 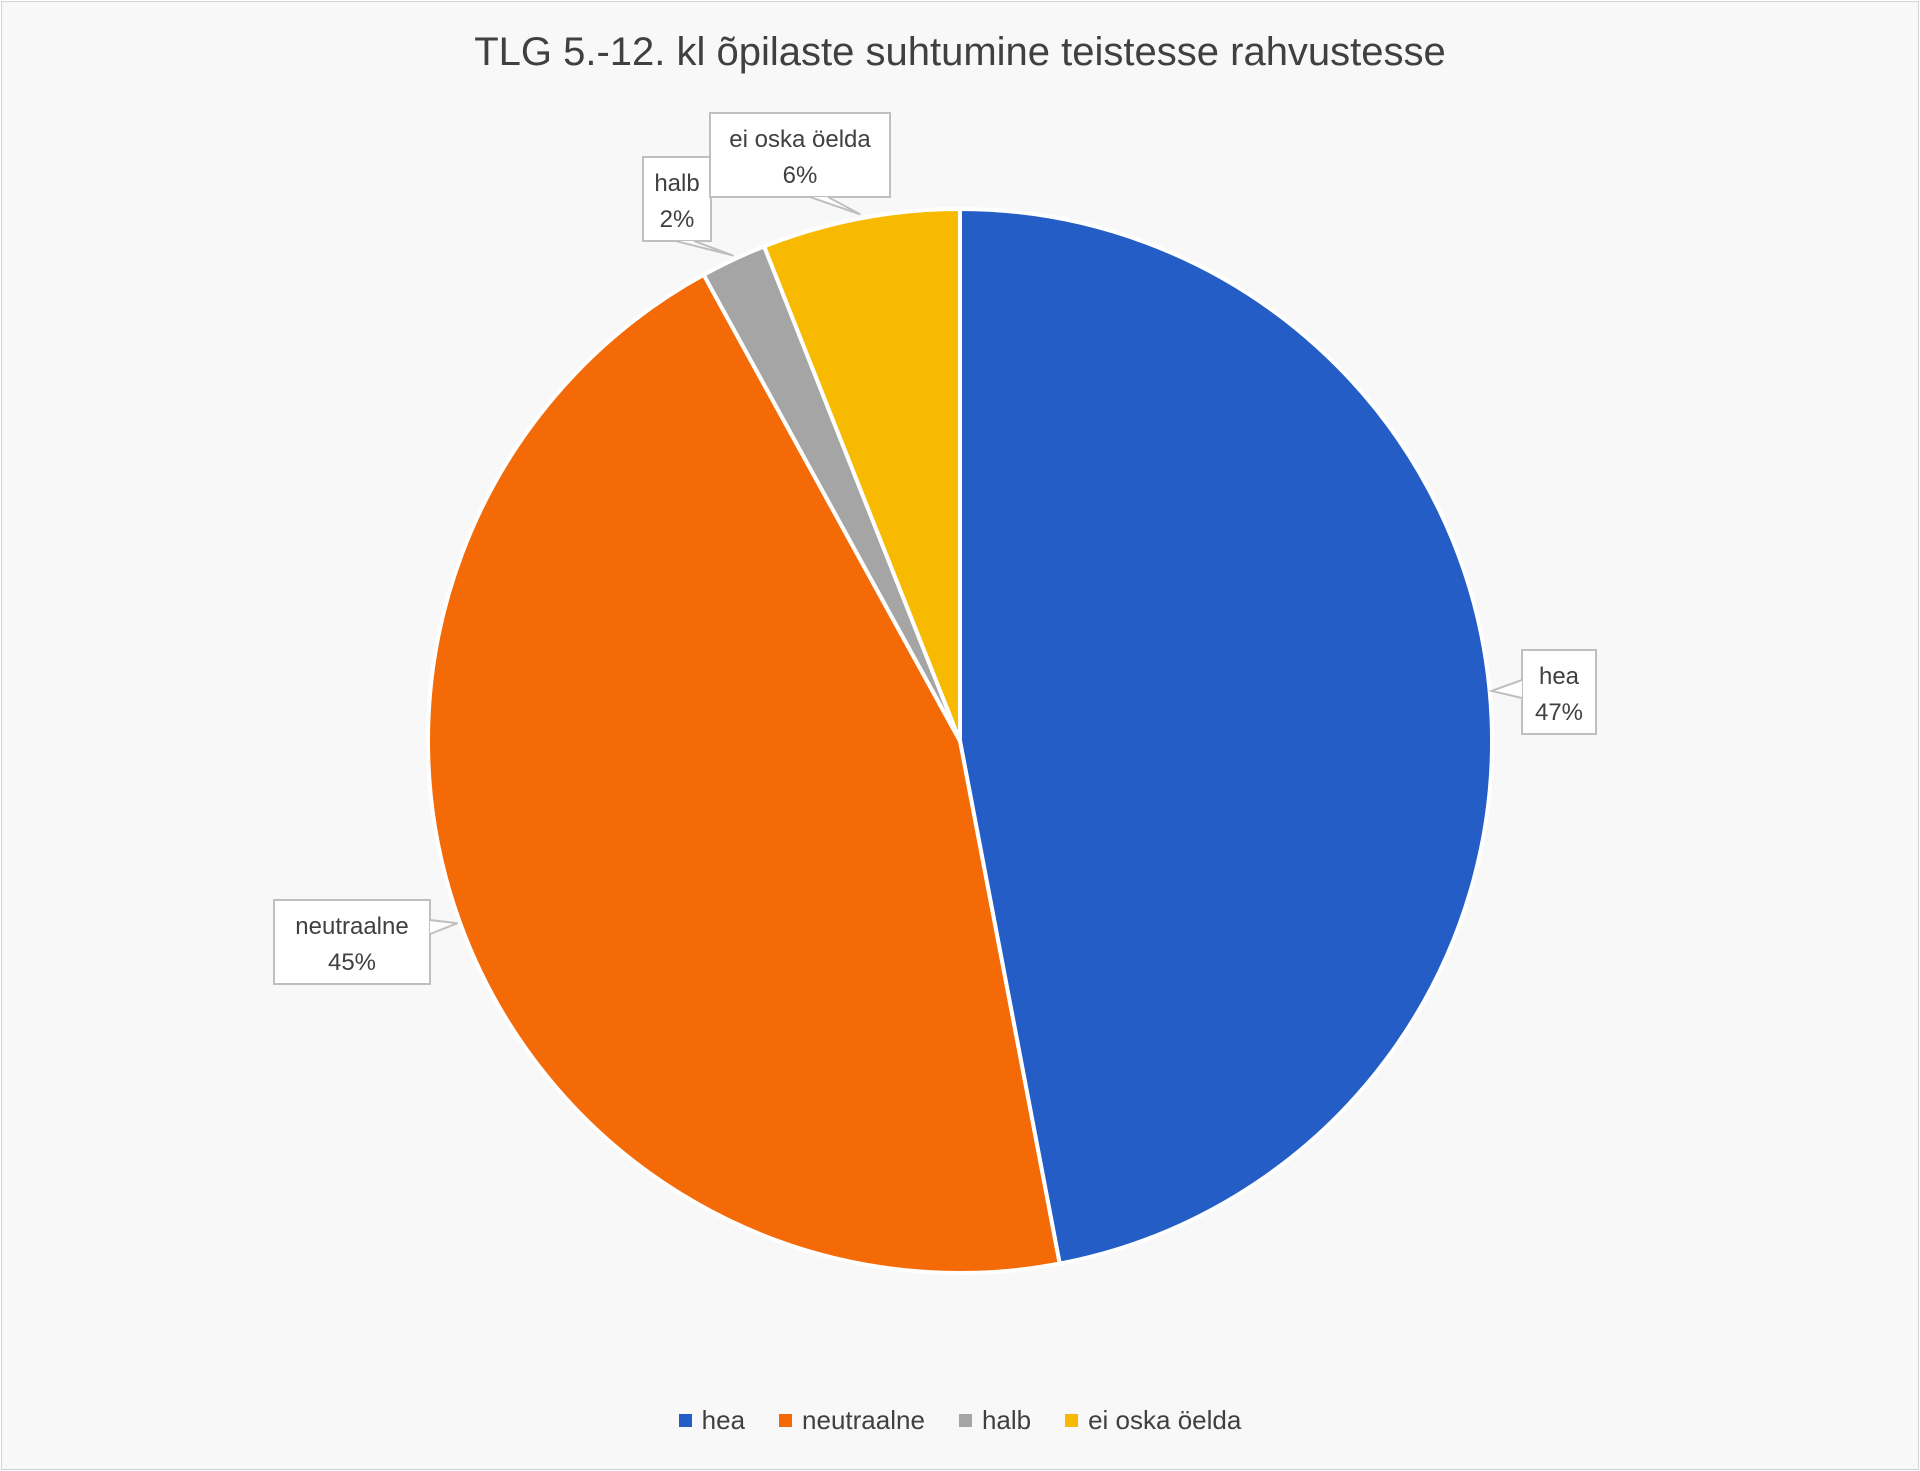 I want to click on legend-item-hea: hea, so click(x=712, y=1420).